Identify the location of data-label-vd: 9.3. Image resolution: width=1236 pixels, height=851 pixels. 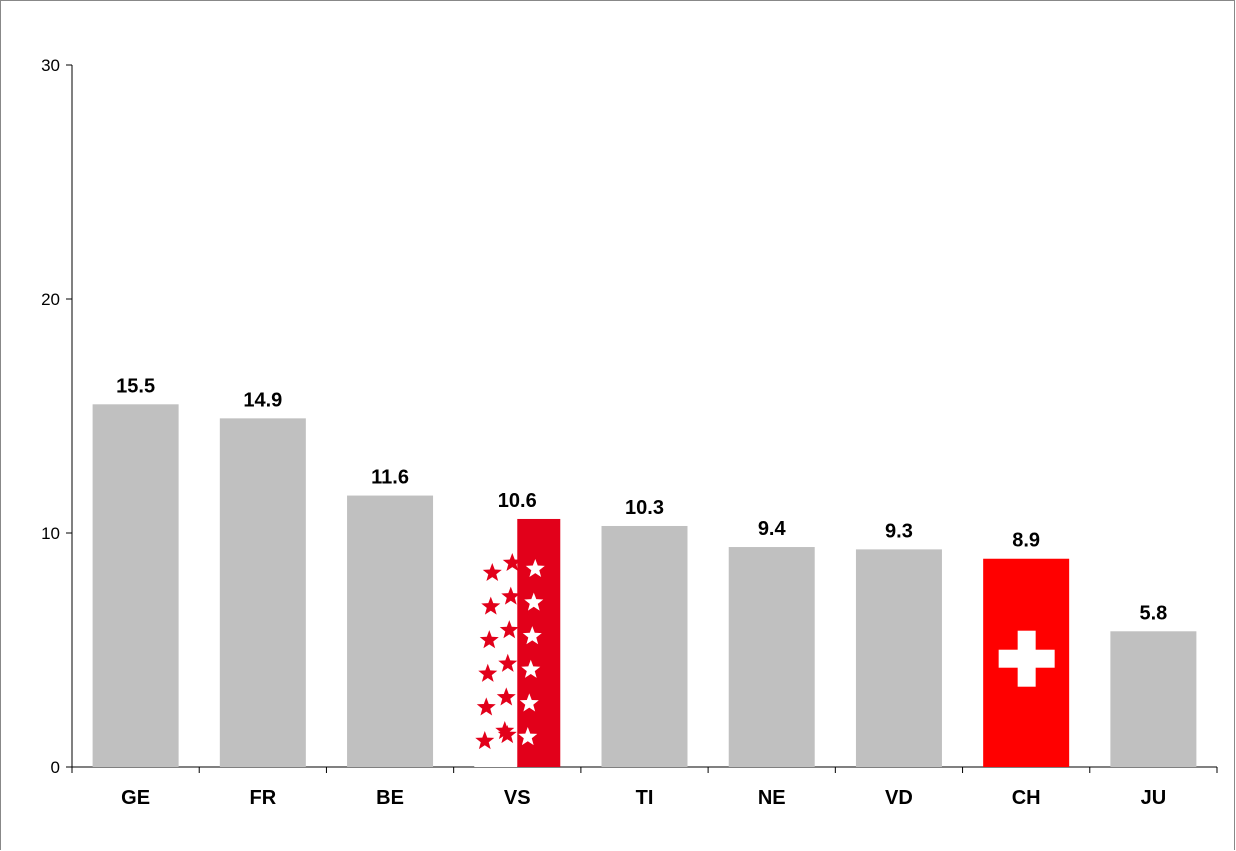
(899, 531).